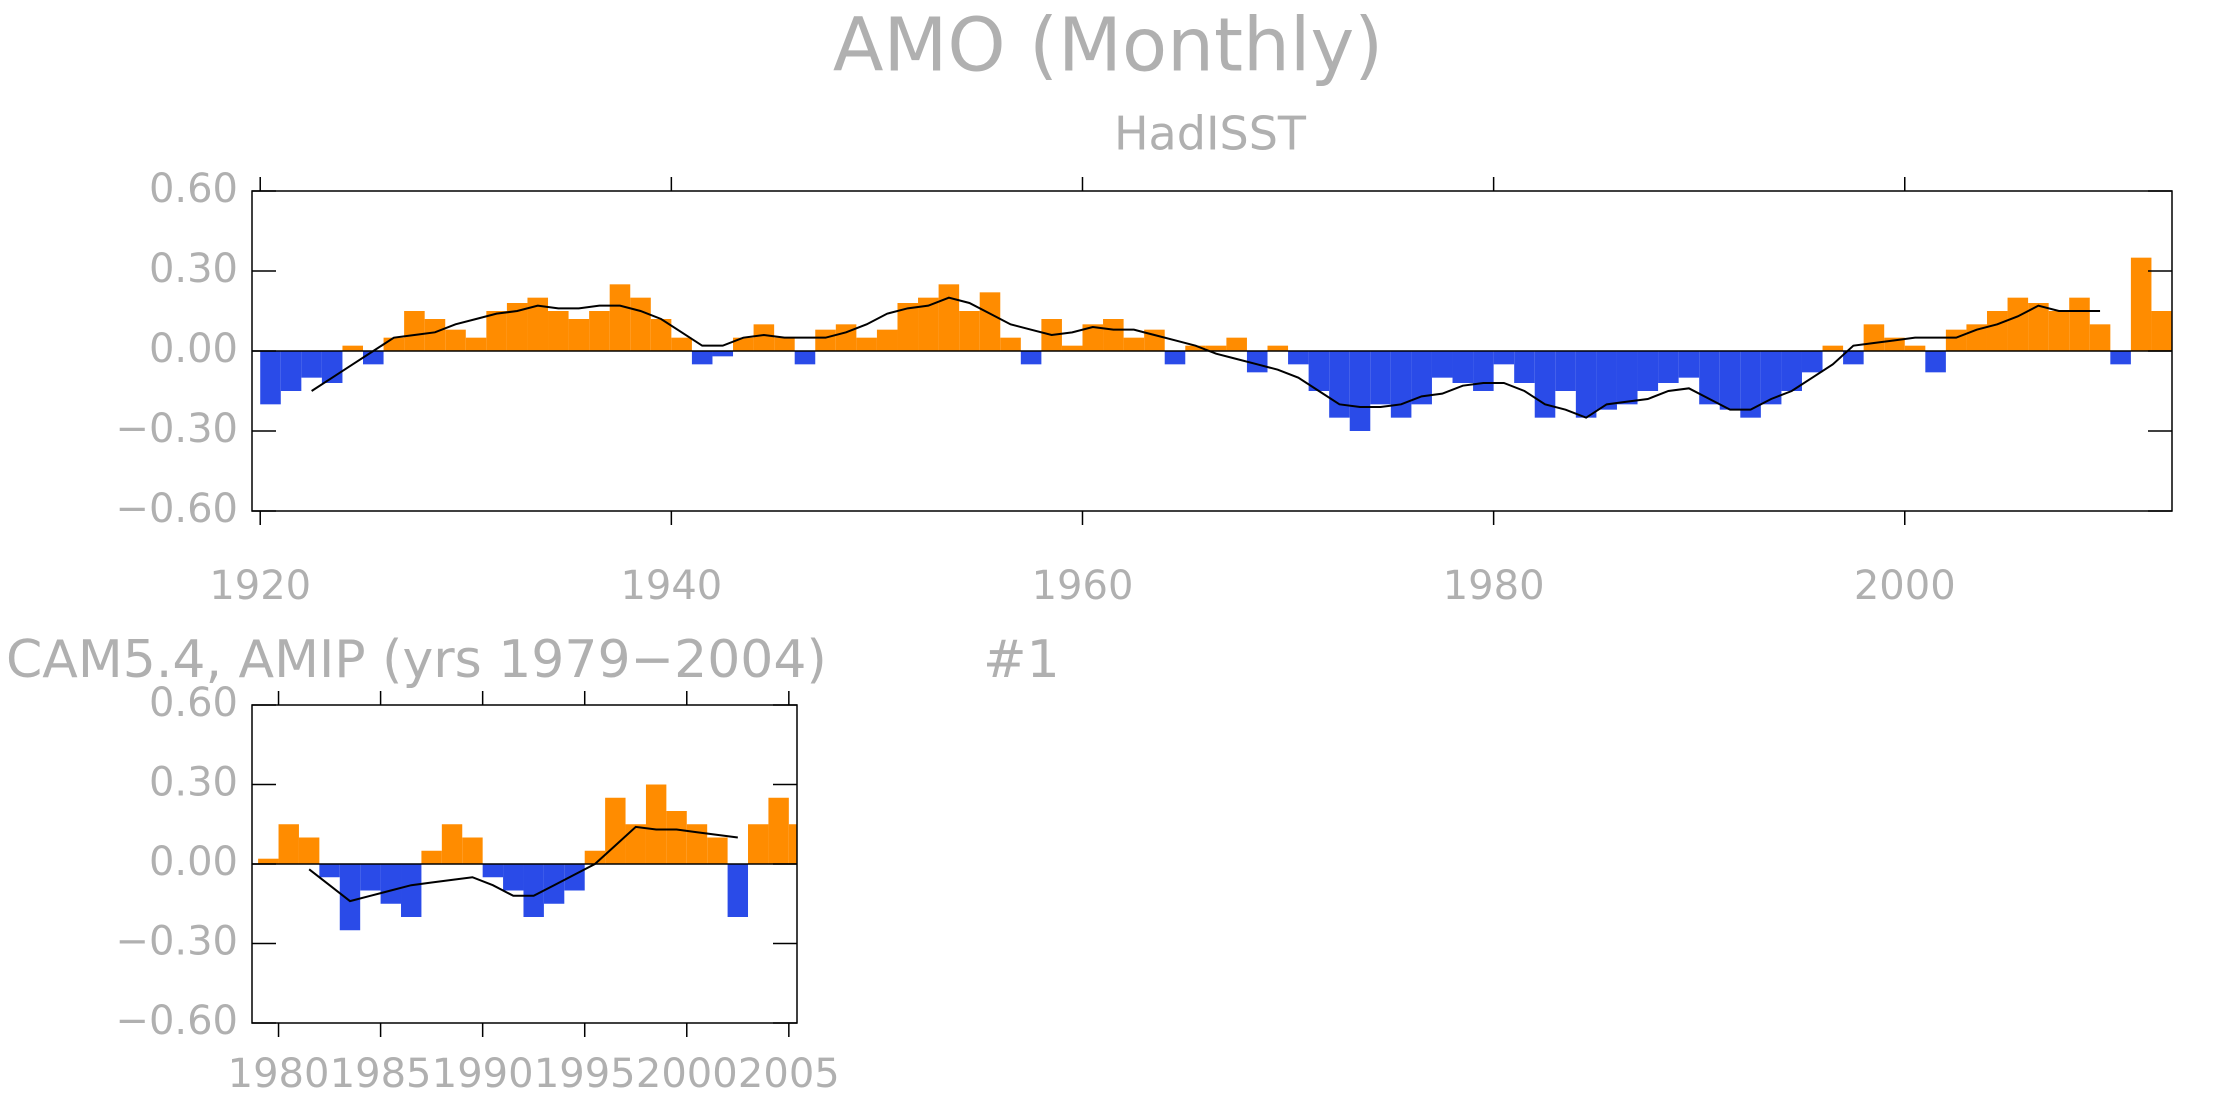  I want to click on plot-area, so click(1216, 344).